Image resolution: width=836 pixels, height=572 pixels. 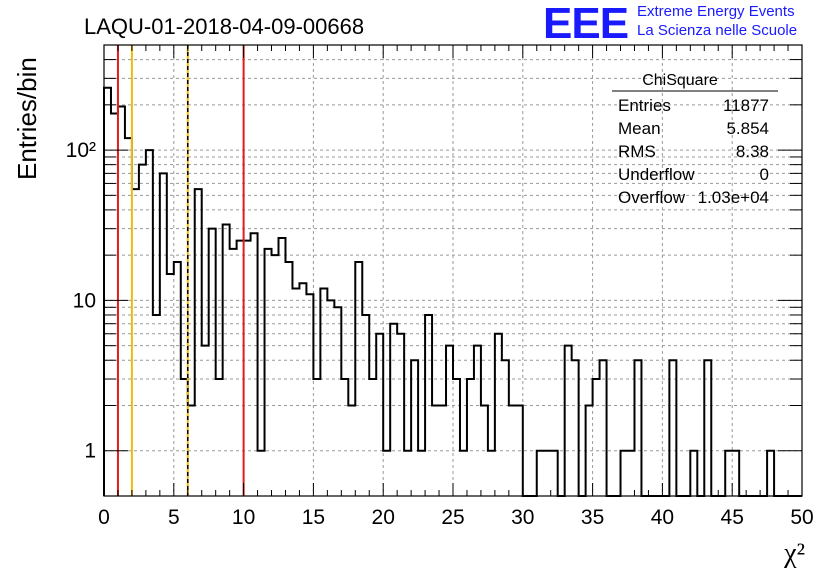 What do you see at coordinates (639, 128) in the screenshot?
I see `stats-label: Mean` at bounding box center [639, 128].